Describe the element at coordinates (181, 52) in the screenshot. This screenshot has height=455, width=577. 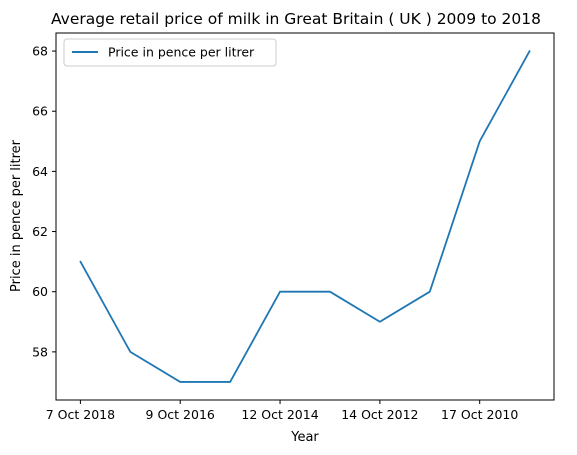
I see `legend-label: Price in pence per litrer` at that location.